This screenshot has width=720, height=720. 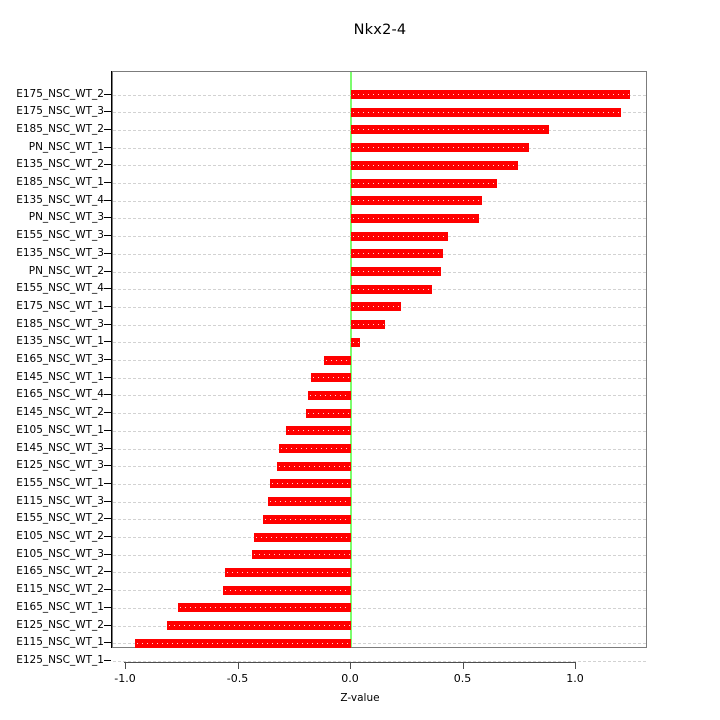 I want to click on y-axis-label: E165_NSC_WT_3, so click(x=60, y=359).